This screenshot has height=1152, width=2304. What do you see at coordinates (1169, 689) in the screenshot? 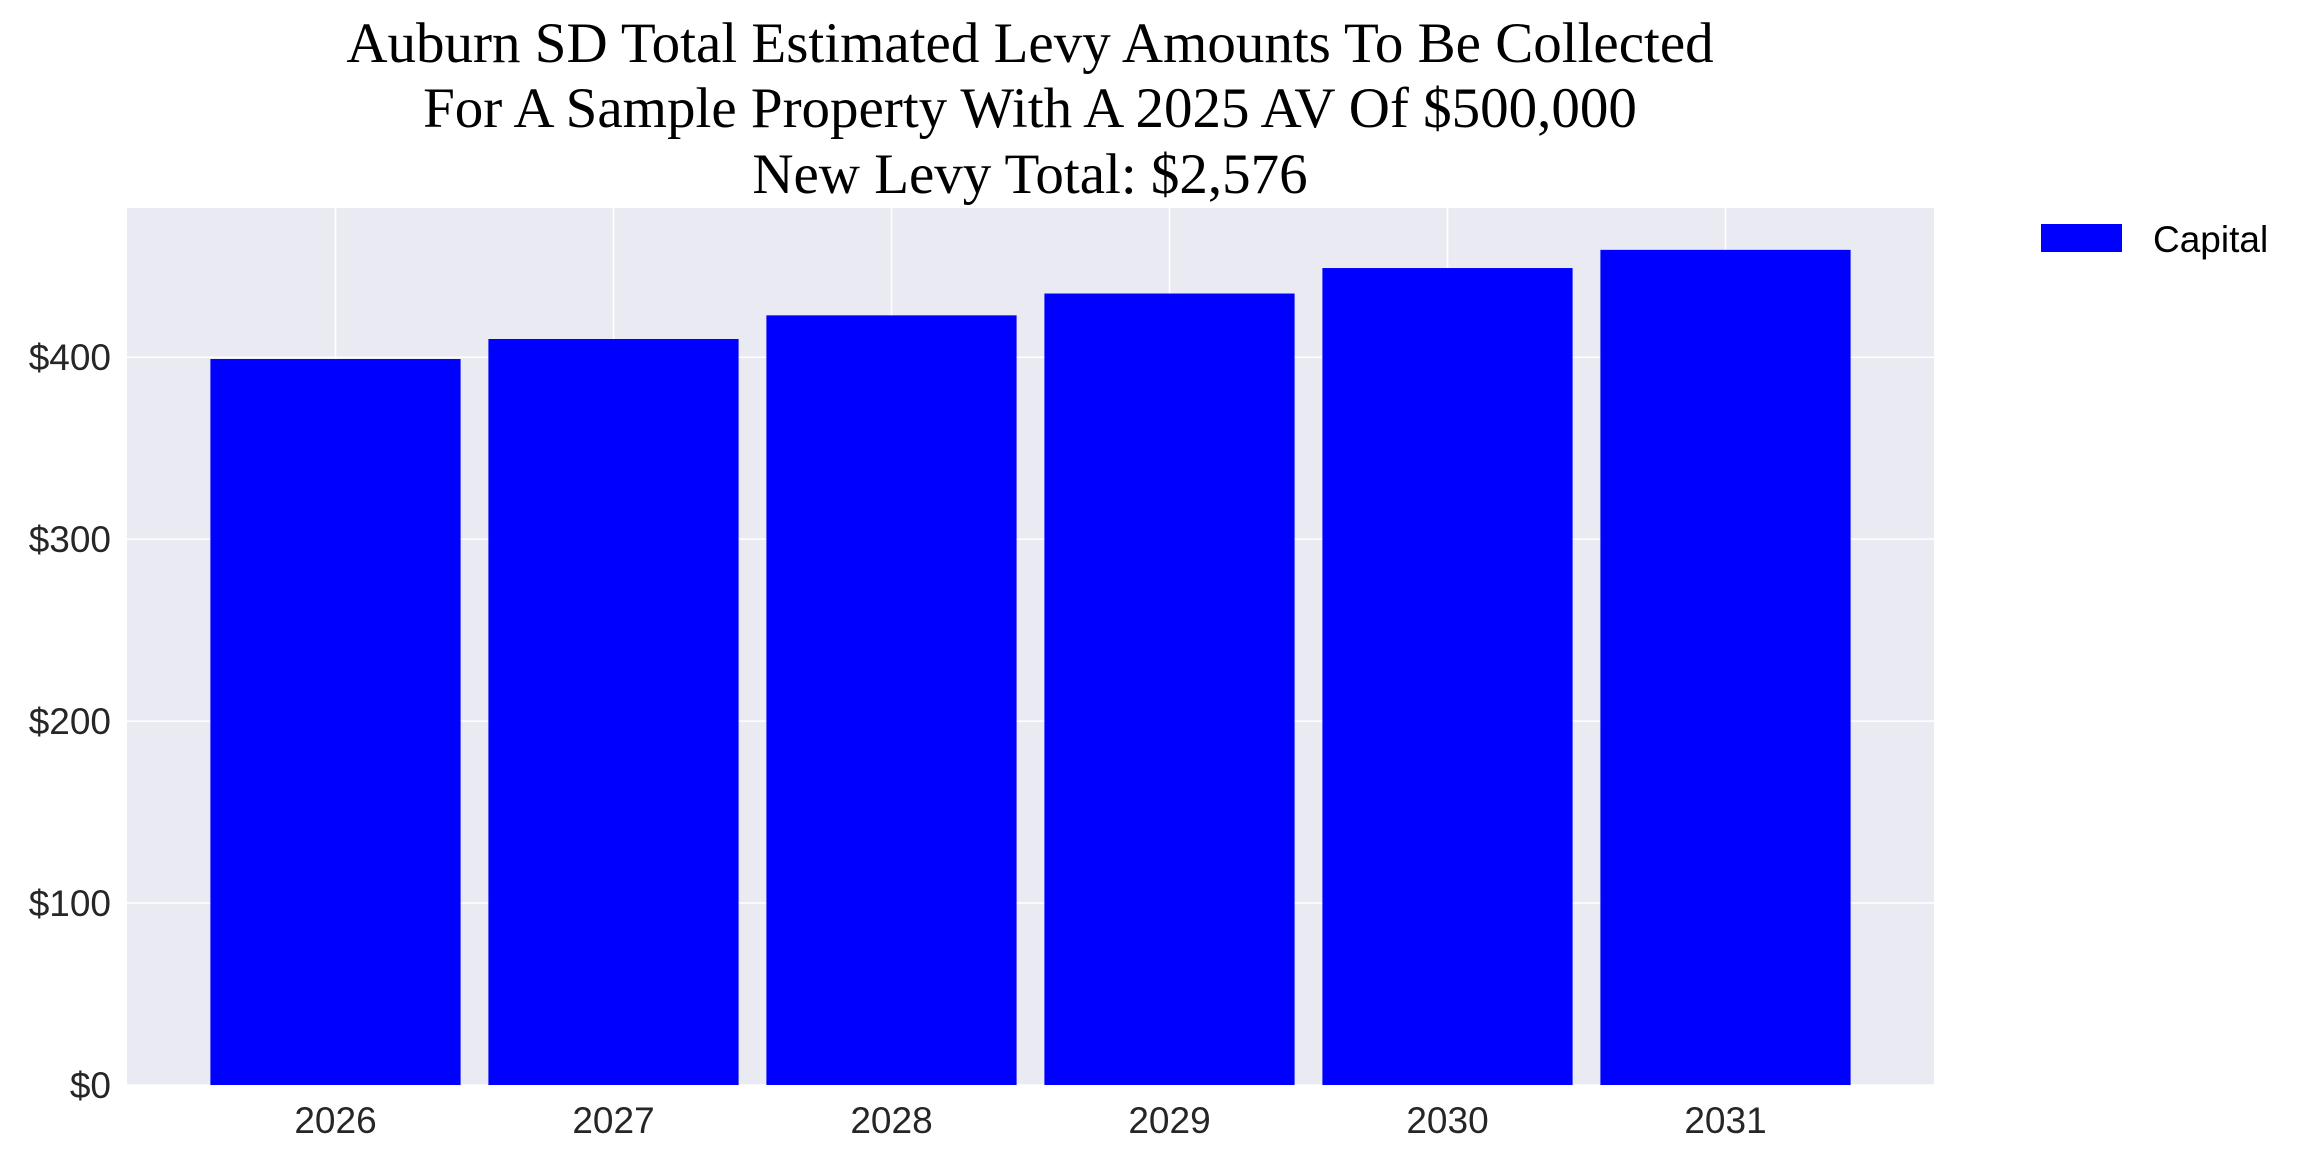
I see `bar-capital-2029` at bounding box center [1169, 689].